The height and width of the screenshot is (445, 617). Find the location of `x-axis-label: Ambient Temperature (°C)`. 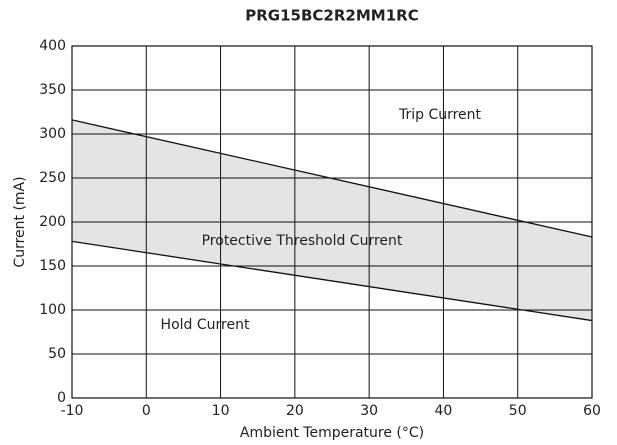

x-axis-label: Ambient Temperature (°C) is located at coordinates (332, 433).